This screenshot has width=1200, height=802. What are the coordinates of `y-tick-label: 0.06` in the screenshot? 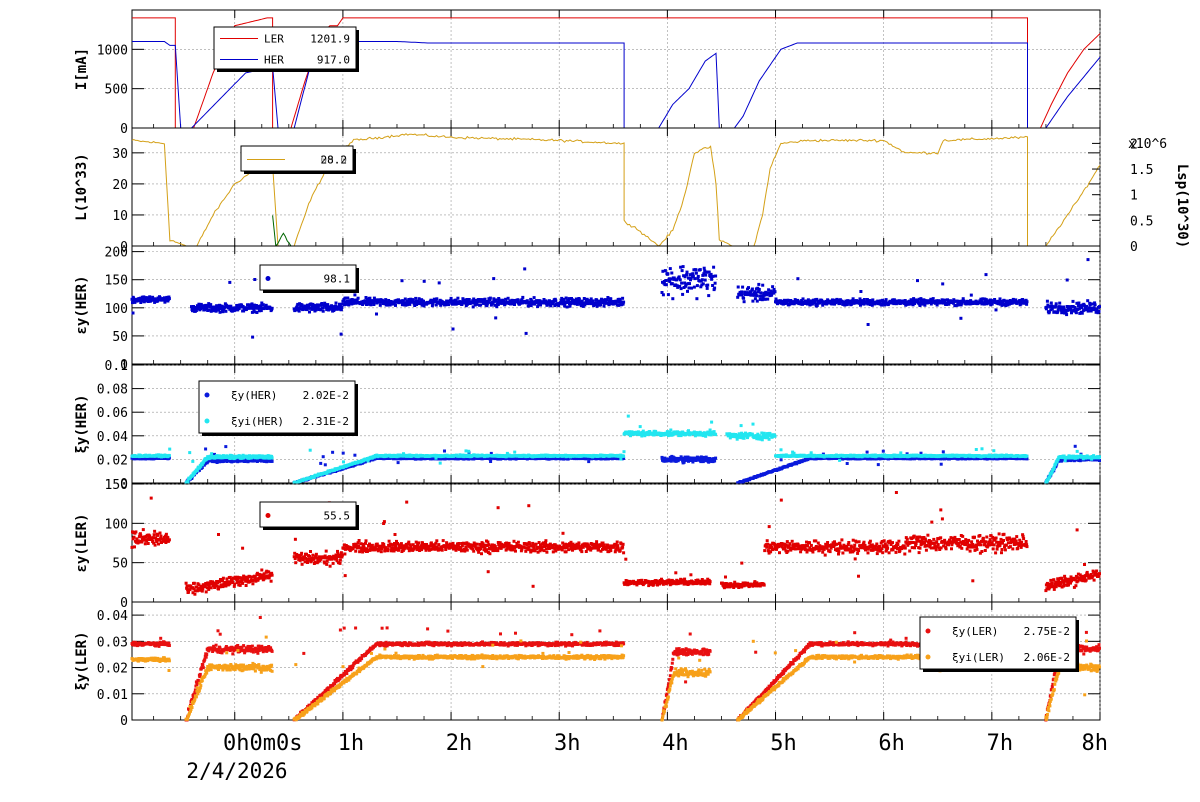 It's located at (112, 413).